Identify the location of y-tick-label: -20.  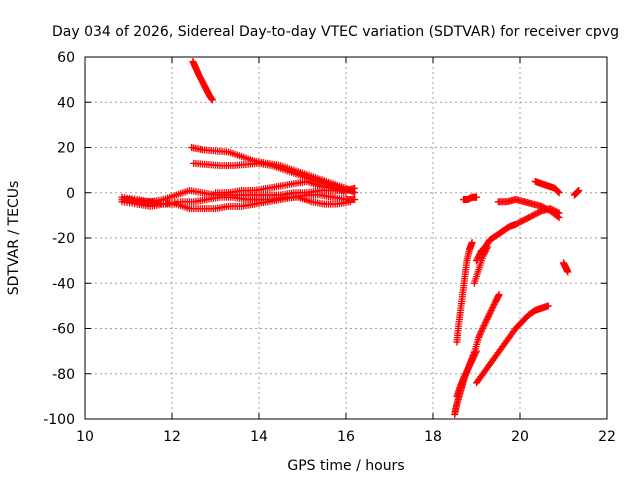
(63, 239).